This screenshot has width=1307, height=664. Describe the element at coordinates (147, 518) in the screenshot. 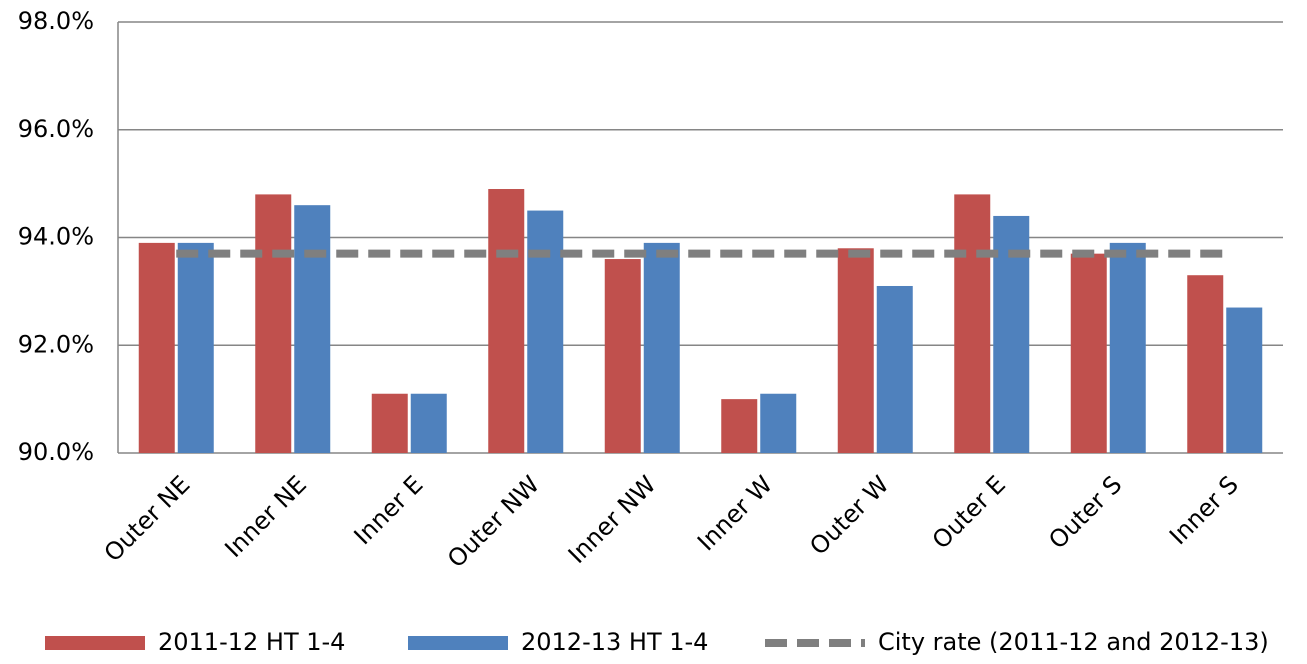

I see `x-tick-label: Outer NE` at that location.